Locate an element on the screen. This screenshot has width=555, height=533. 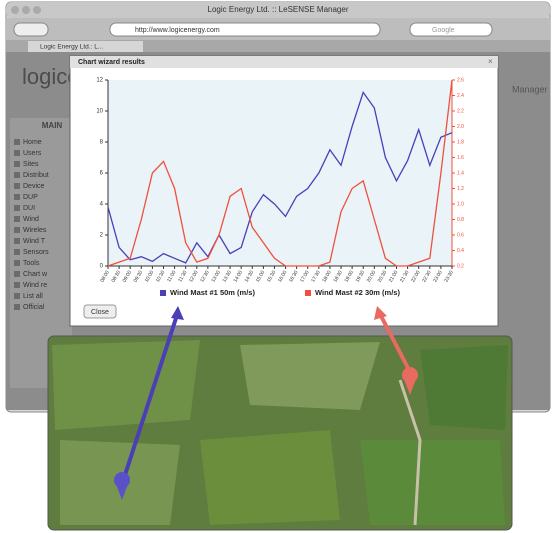
y2-tick-label: 0.6 is located at coordinates (460, 235).